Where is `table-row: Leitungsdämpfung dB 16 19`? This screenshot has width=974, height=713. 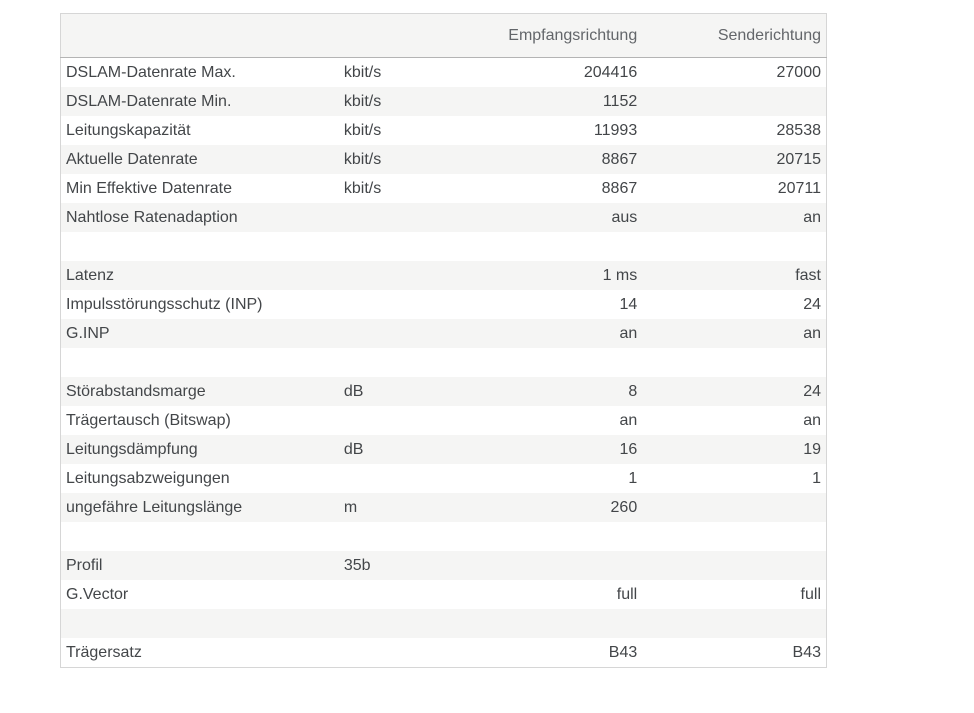
table-row: Leitungsdämpfung dB 16 19 is located at coordinates (443, 449).